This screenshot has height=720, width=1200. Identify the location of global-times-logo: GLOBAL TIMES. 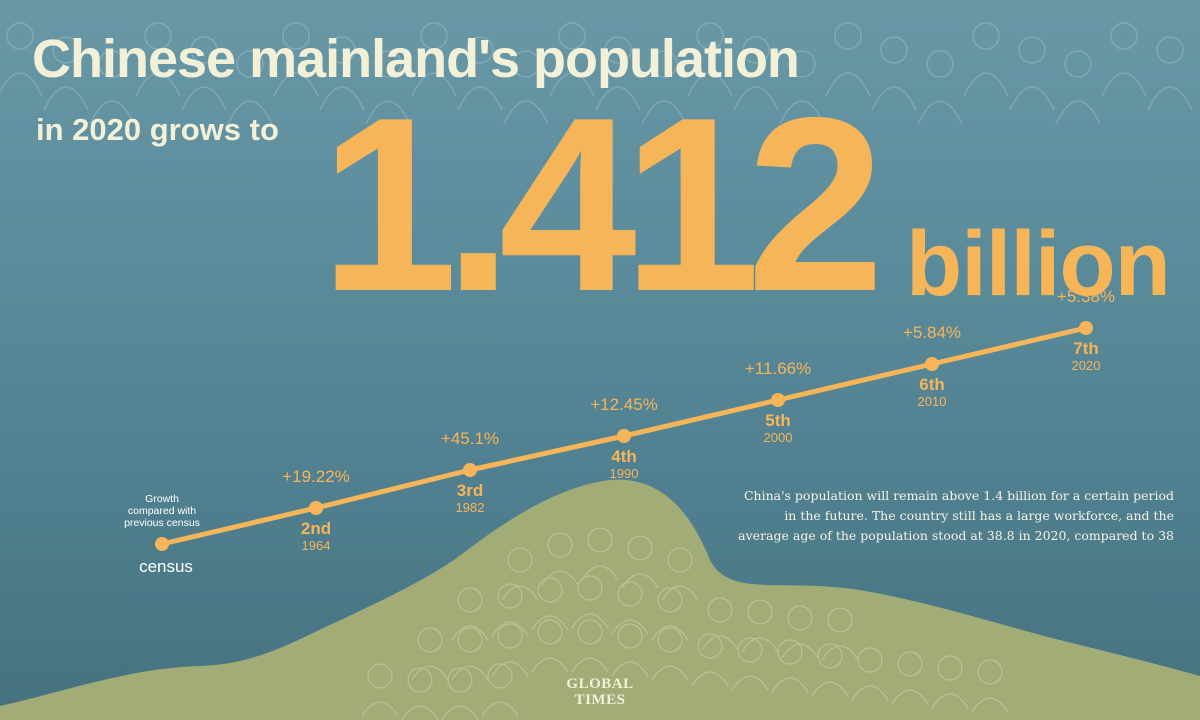
(600, 692).